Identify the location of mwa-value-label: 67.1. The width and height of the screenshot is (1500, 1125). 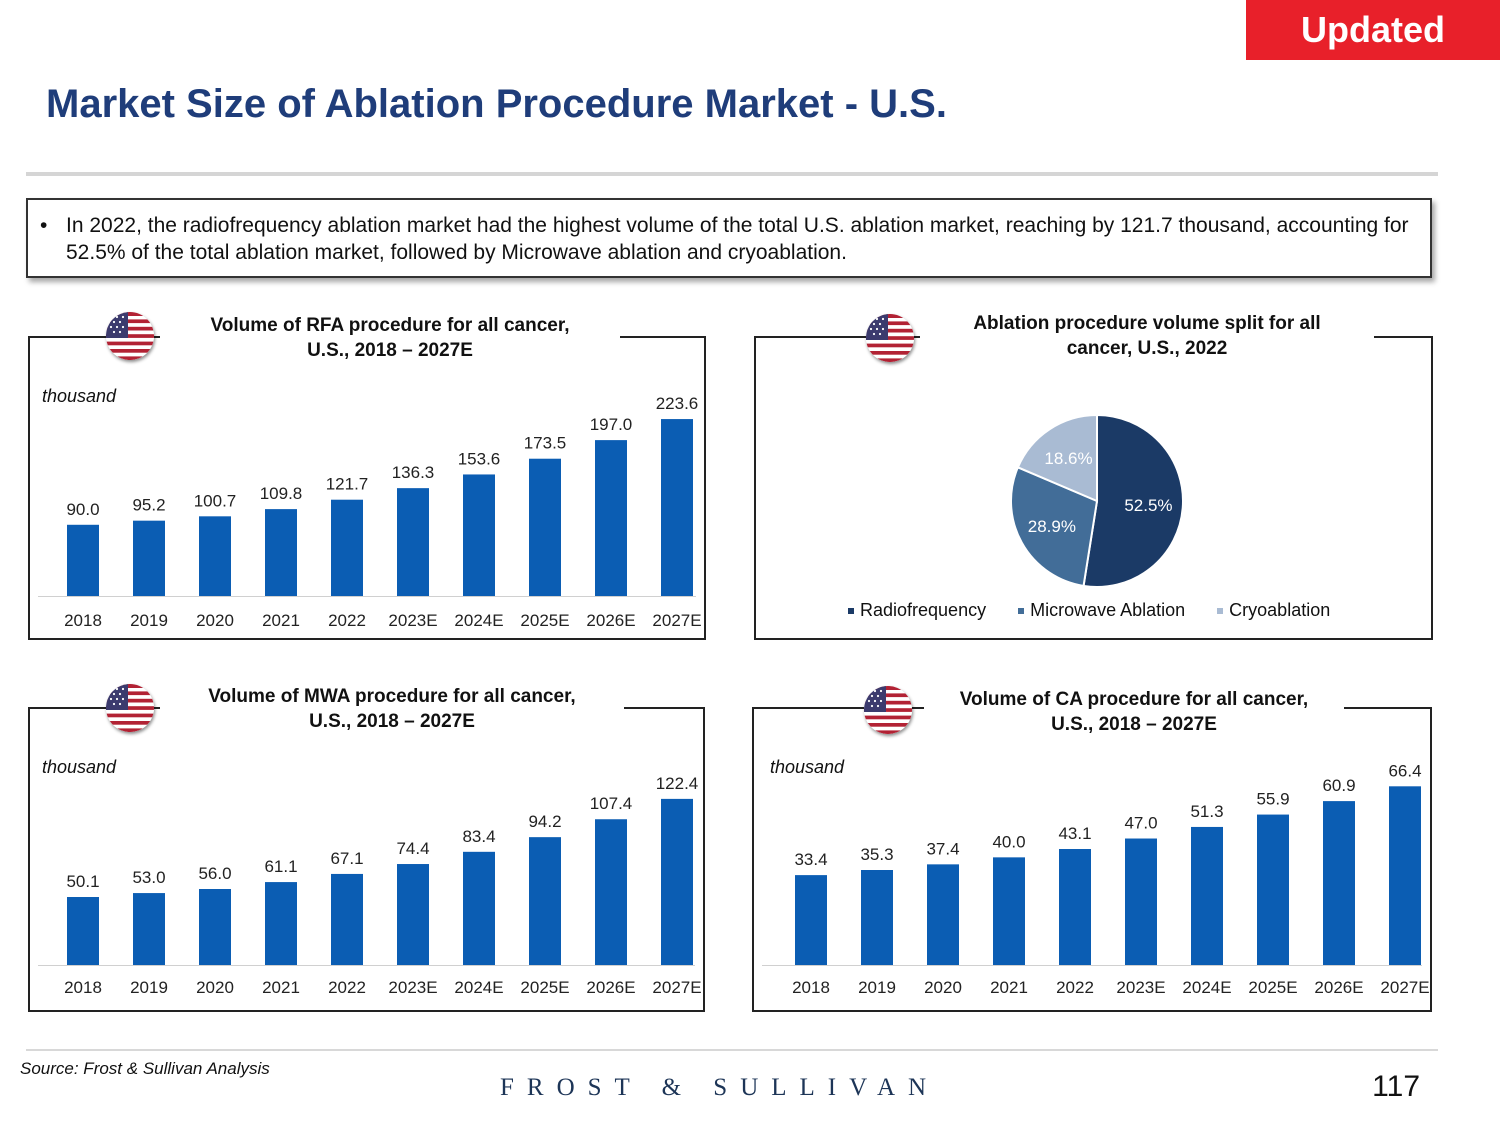
(346, 858).